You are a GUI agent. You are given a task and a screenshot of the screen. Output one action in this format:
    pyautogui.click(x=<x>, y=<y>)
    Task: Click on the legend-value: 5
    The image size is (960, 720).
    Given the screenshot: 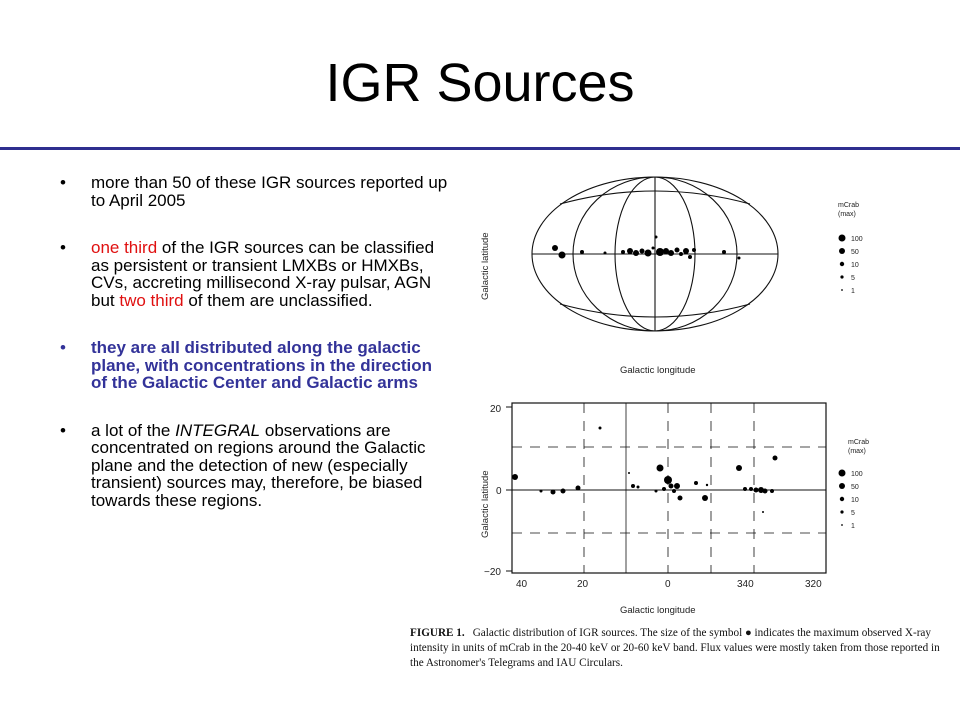 What is the action you would take?
    pyautogui.click(x=853, y=278)
    